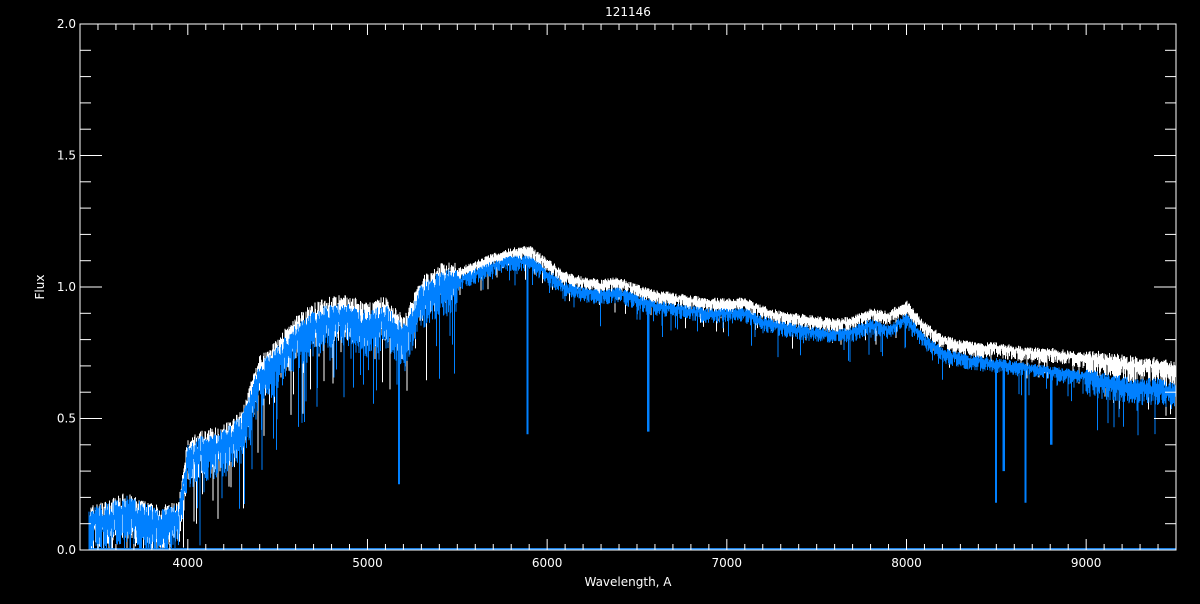  Describe the element at coordinates (66, 156) in the screenshot. I see `y-tick-label: 1.5` at that location.